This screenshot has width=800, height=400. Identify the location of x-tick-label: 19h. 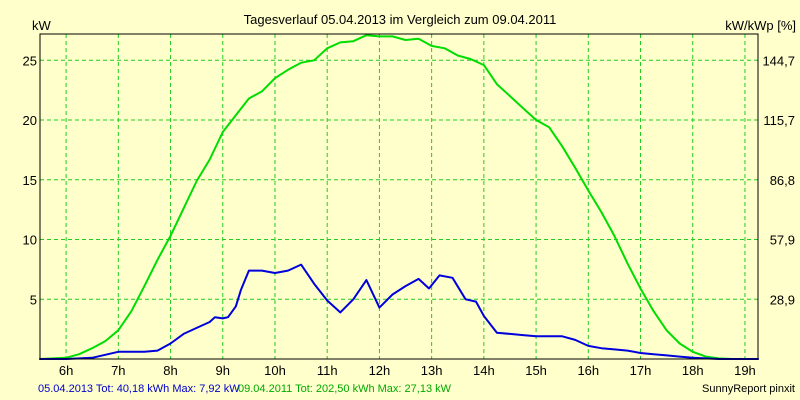
(745, 370).